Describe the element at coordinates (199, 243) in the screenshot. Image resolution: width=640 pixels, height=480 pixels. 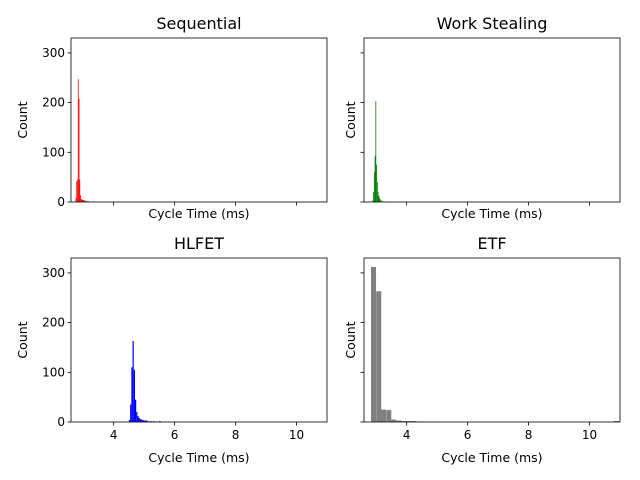
I see `subplot-title: HLFET` at that location.